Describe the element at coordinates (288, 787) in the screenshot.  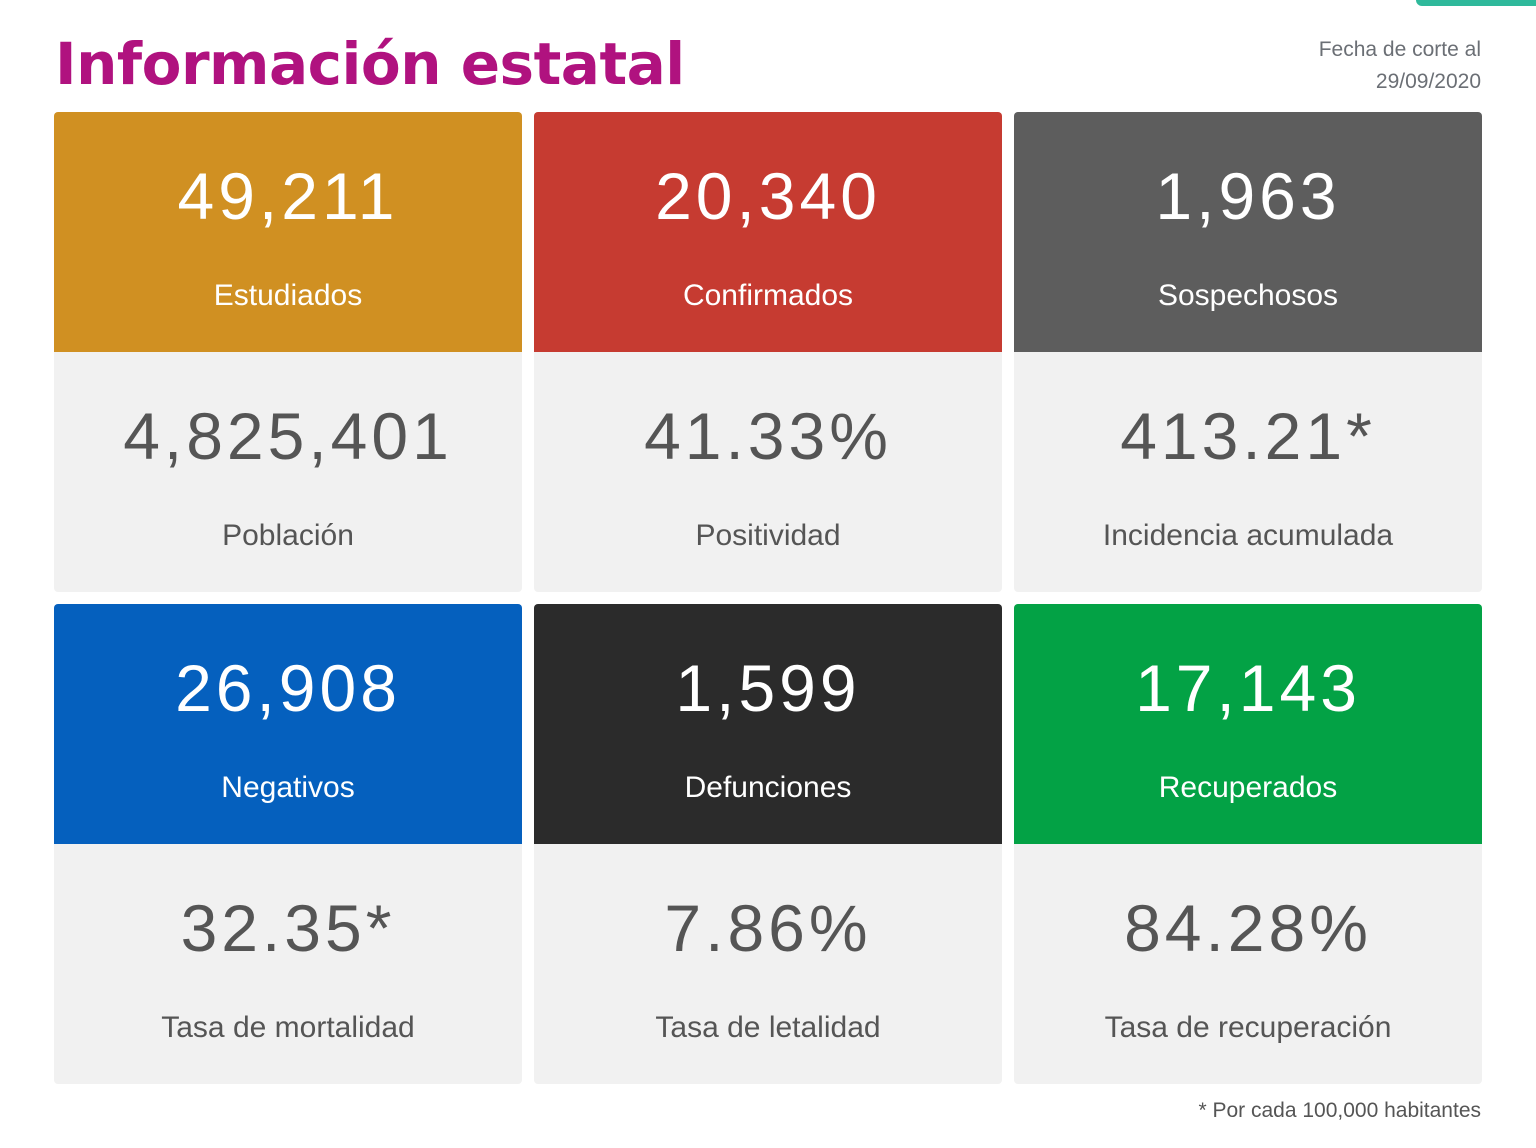
I see `stat-label: Negativos` at that location.